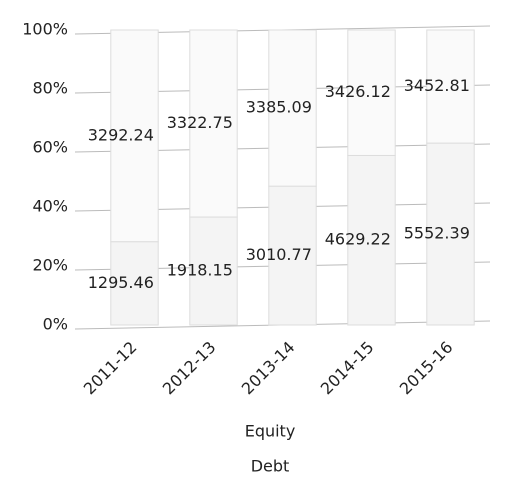  What do you see at coordinates (121, 282) in the screenshot?
I see `data-label: 1295.46` at bounding box center [121, 282].